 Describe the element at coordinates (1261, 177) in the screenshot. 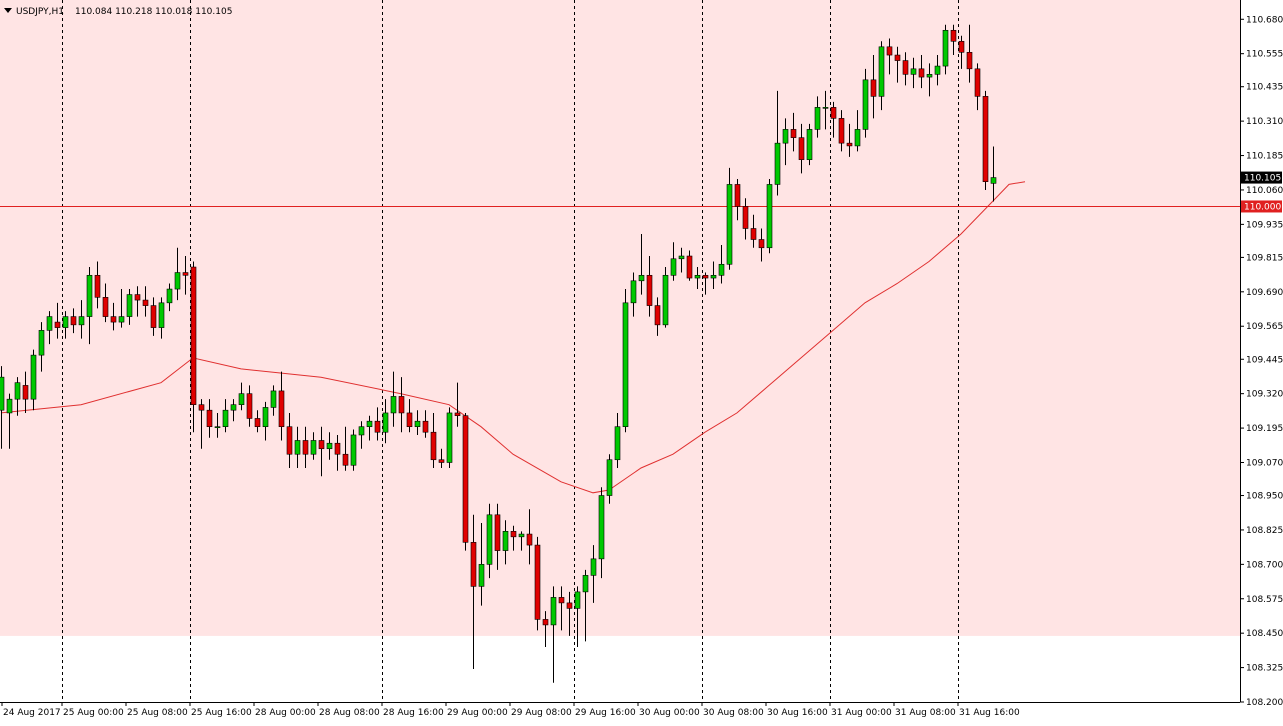

I see `current-price-tag-box` at that location.